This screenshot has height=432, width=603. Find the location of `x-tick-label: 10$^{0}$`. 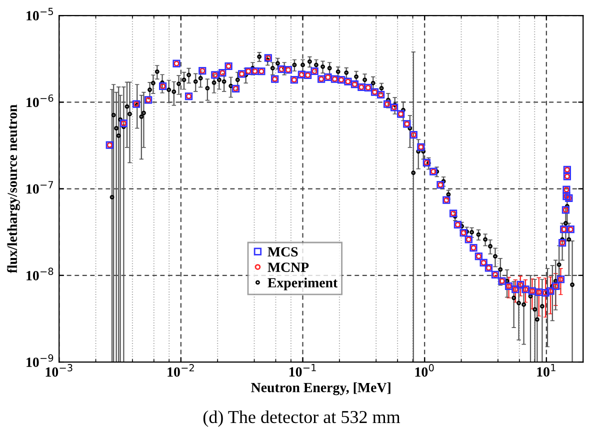

x-tick-label: 10$^{0}$ is located at coordinates (424, 370).